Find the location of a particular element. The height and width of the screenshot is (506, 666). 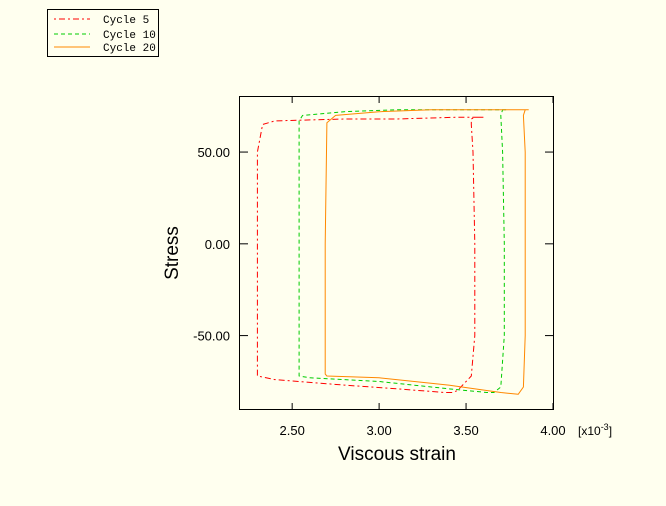

legend-label-1: Cycle 10 is located at coordinates (129, 36).